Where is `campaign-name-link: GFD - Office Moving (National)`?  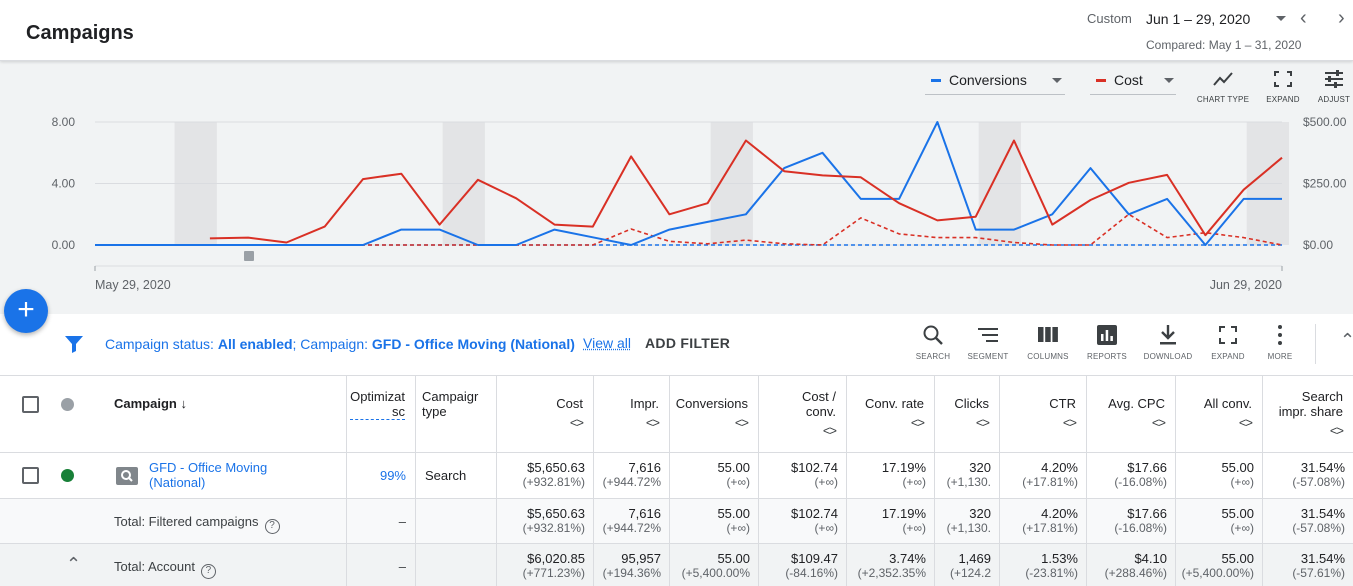
campaign-name-link: GFD - Office Moving (National) is located at coordinates (208, 475).